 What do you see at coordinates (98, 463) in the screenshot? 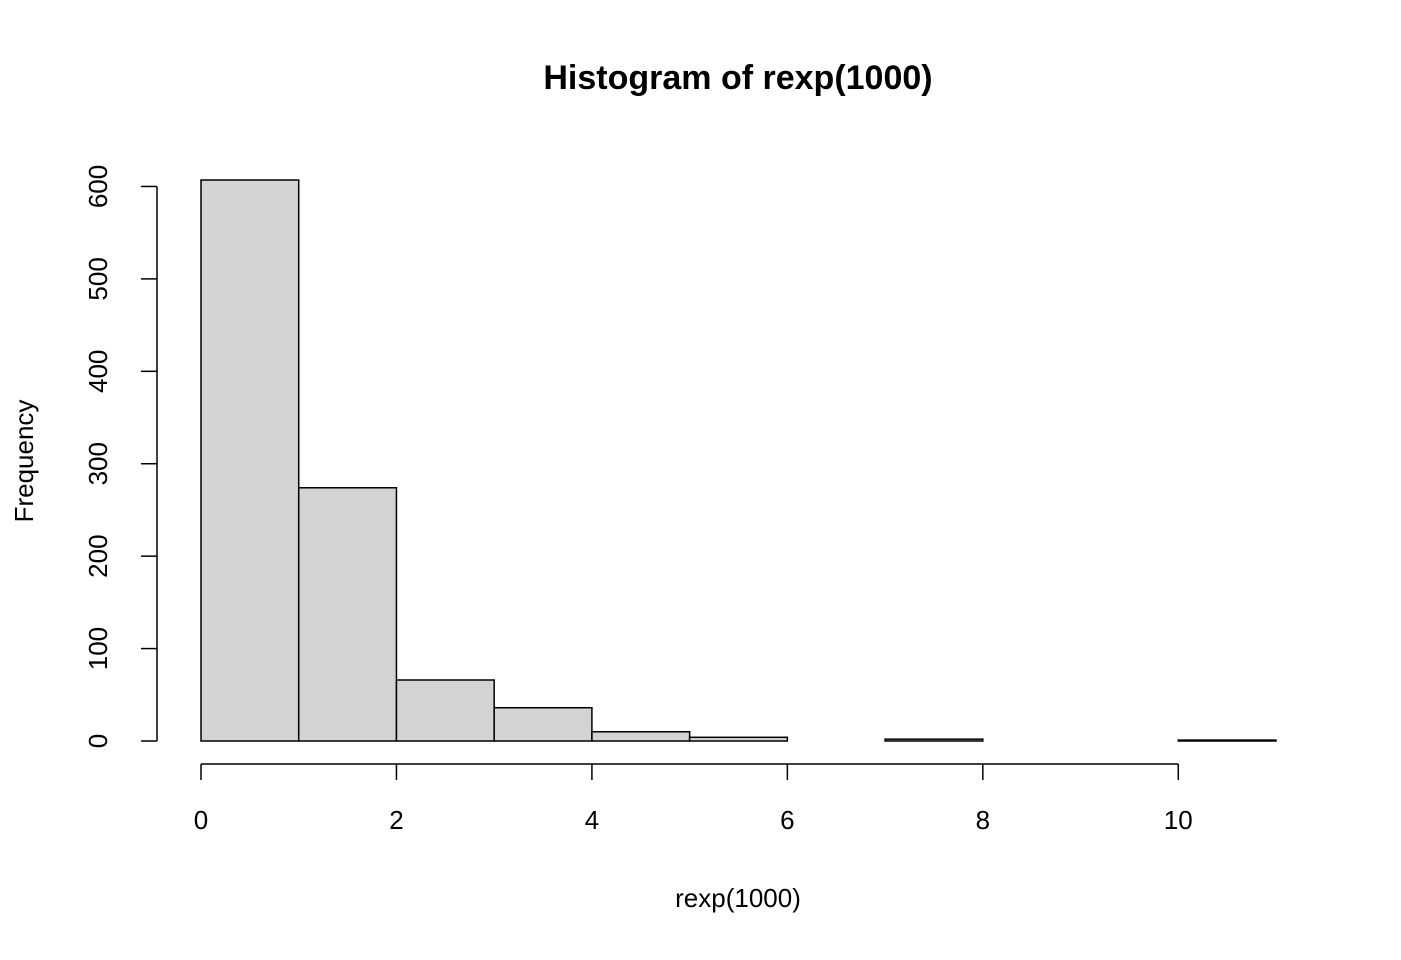
I see `y-tick-label: 300` at bounding box center [98, 463].